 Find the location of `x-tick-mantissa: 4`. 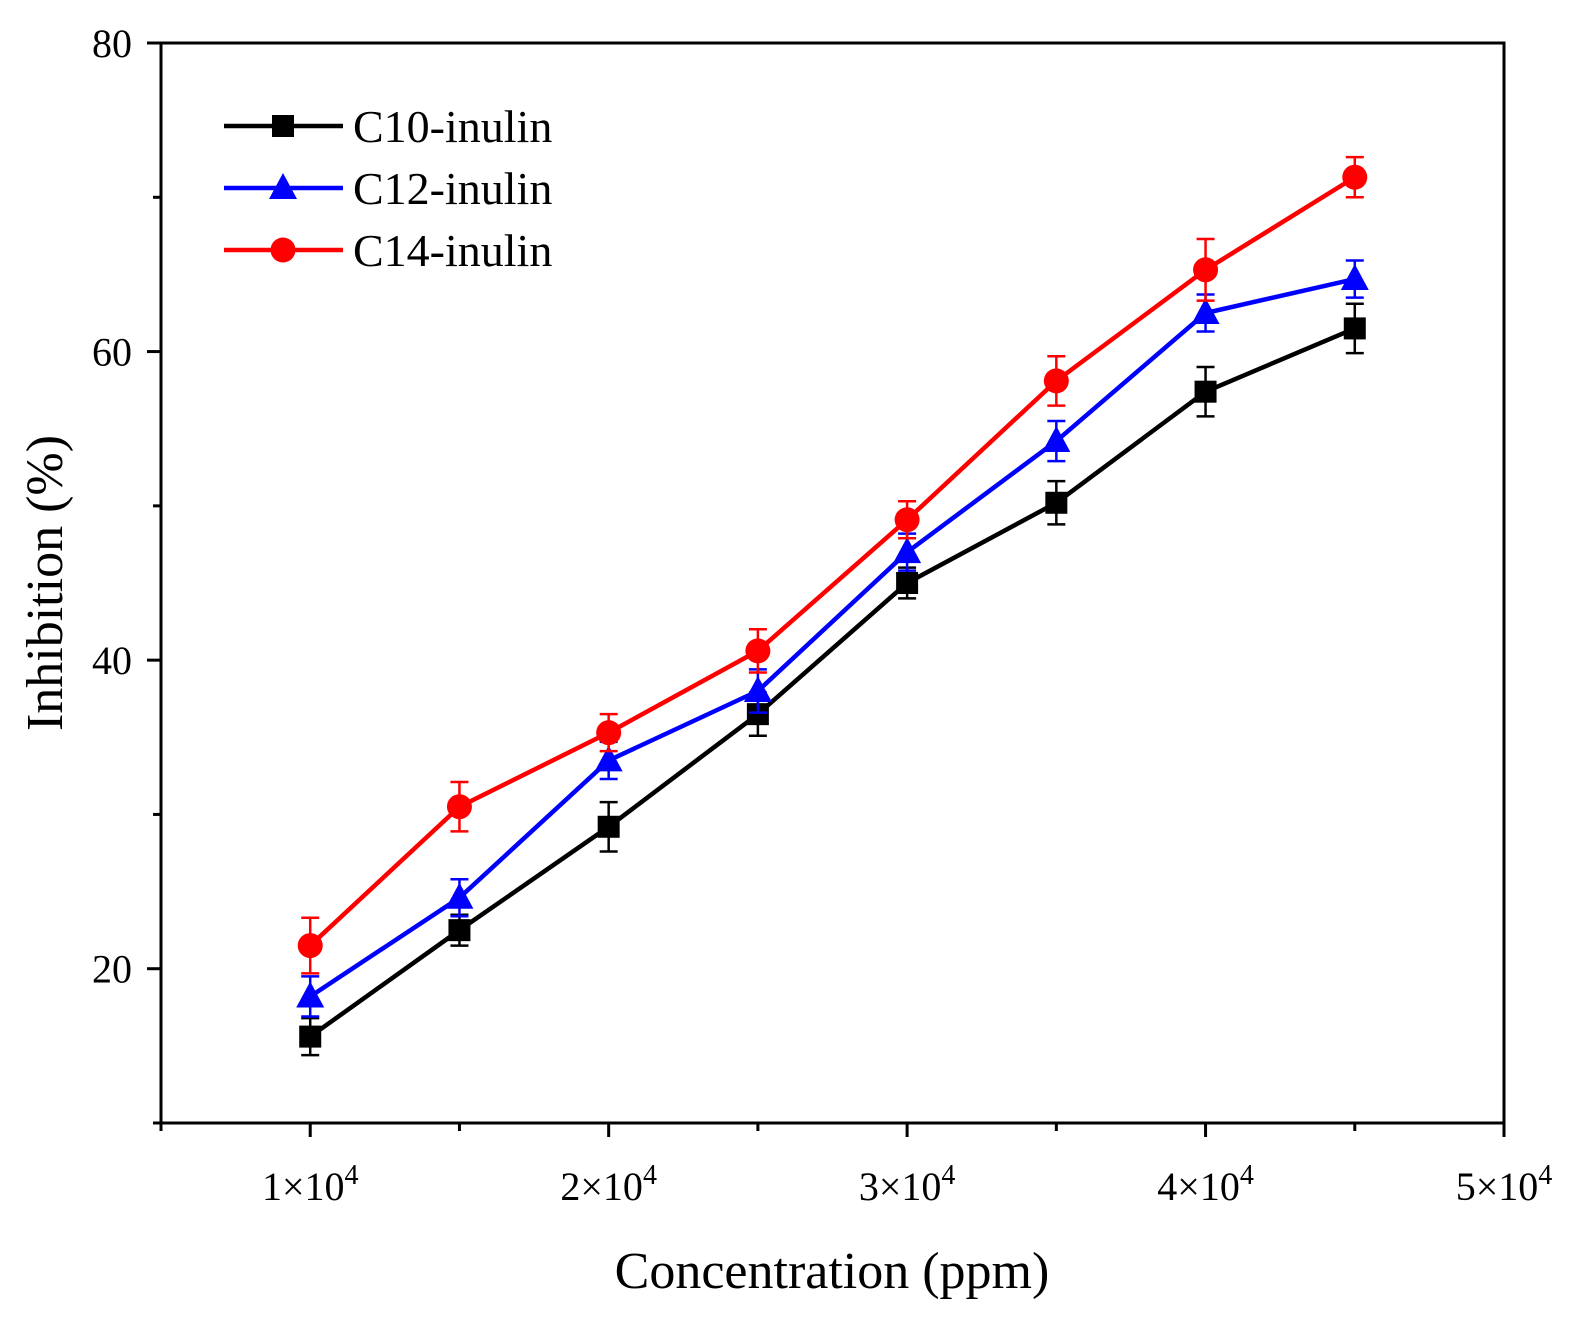

x-tick-mantissa: 4 is located at coordinates (1167, 1186).